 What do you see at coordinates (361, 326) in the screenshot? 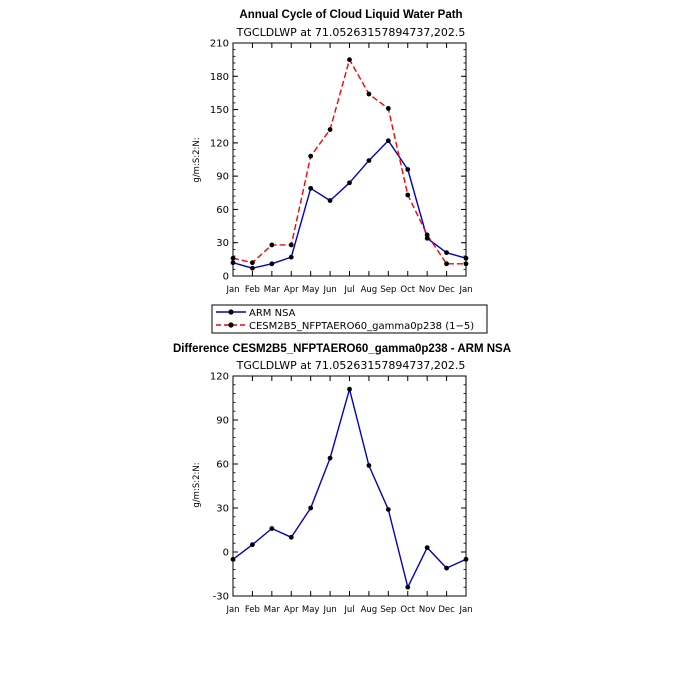
I see `legend-label-model: CESM2B5_NFPTAERO60_gamma0p238 (1−5)` at bounding box center [361, 326].